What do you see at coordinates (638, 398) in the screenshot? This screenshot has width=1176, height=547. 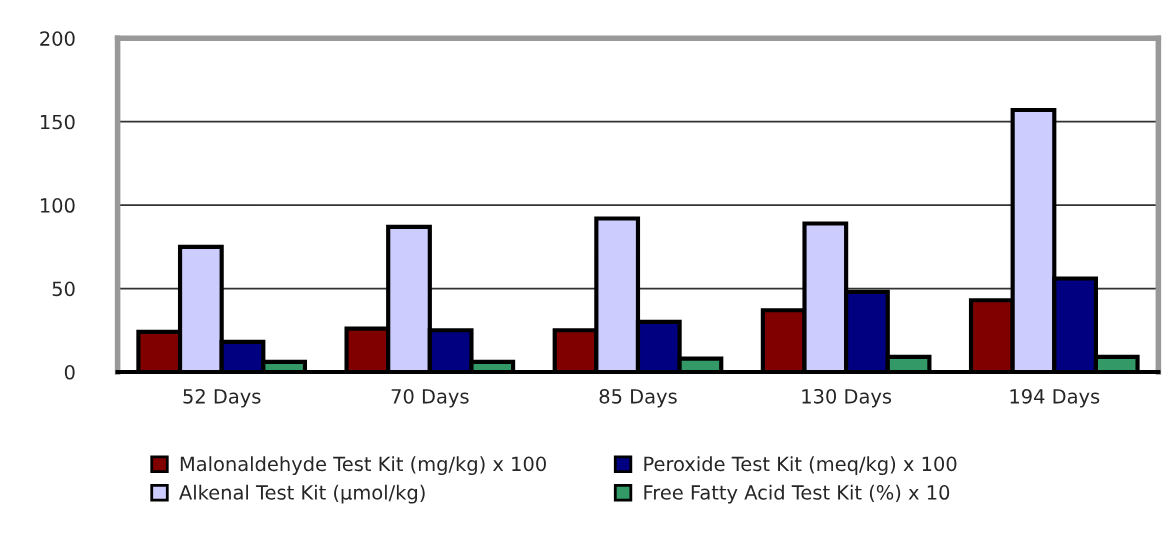 I see `x-tick-label: 85 Days` at bounding box center [638, 398].